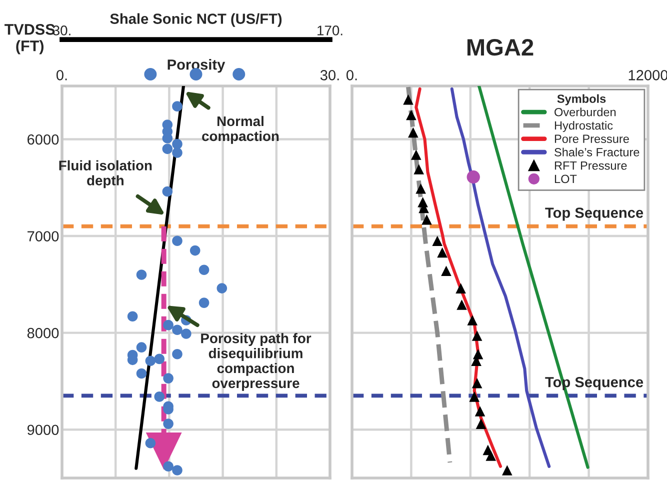  What do you see at coordinates (43, 333) in the screenshot?
I see `y-tick-label: 8000` at bounding box center [43, 333].